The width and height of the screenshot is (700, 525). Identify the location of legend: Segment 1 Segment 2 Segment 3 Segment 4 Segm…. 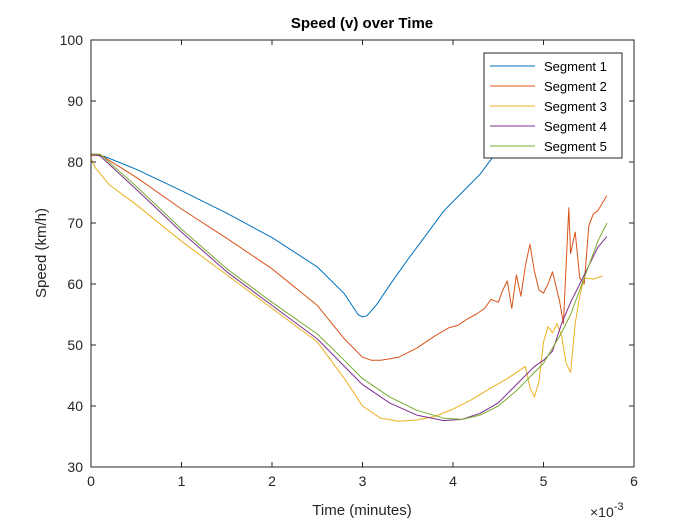
(553, 105).